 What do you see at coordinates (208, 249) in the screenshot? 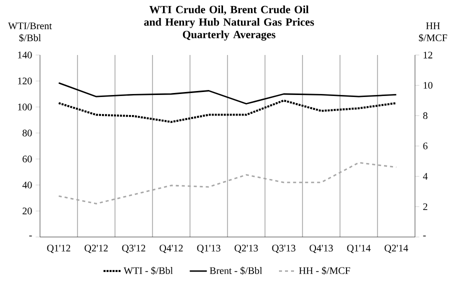
I see `x-tick-label: Q1'13` at bounding box center [208, 249].